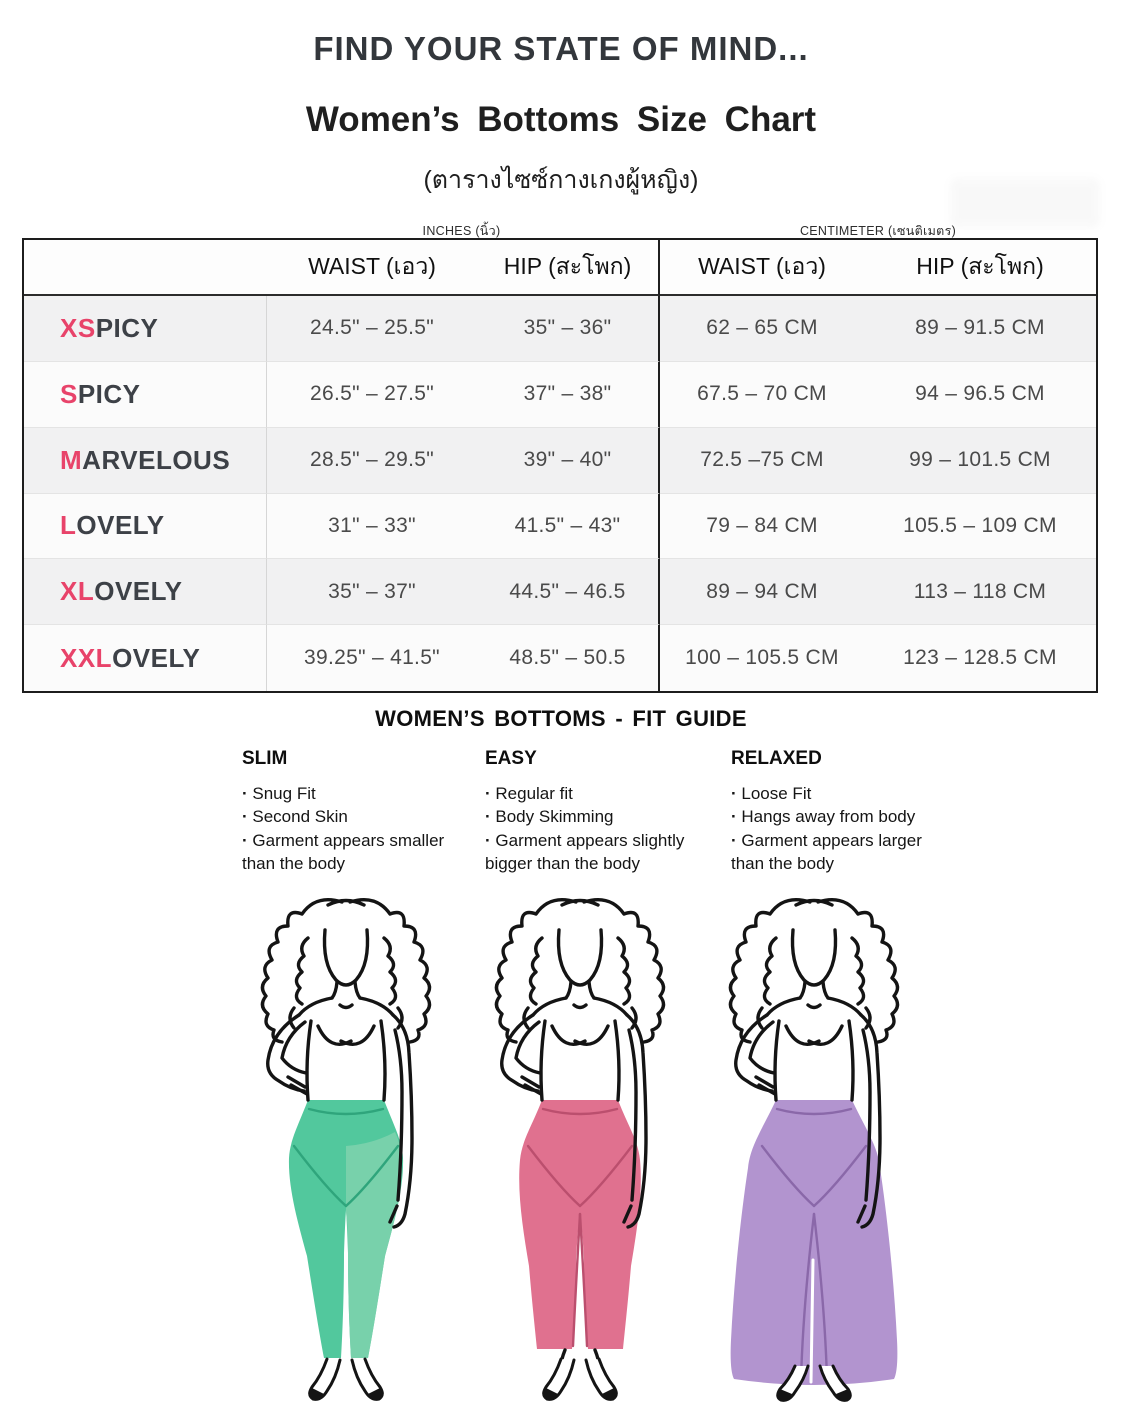  Describe the element at coordinates (580, 1227) in the screenshot. I see `easy-pants-seams` at that location.